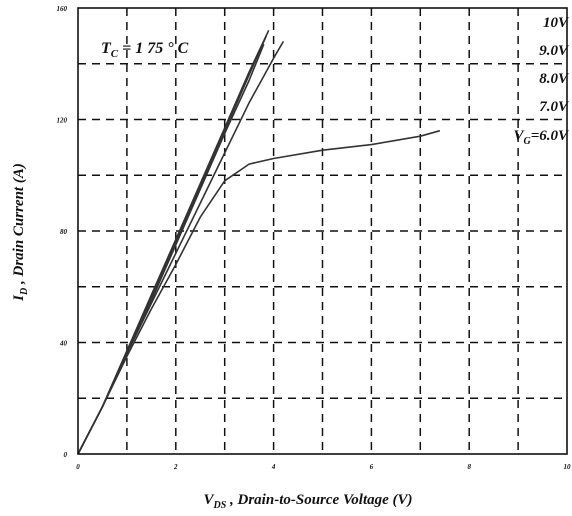 The image size is (572, 516). Describe the element at coordinates (469, 467) in the screenshot. I see `x-tick-label: 8` at that location.